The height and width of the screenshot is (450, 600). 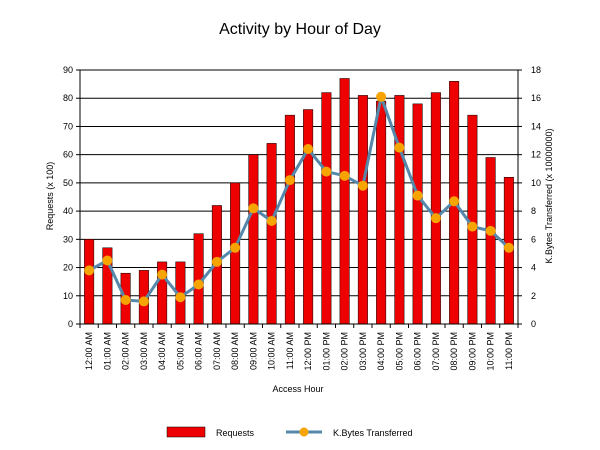 I want to click on y2-tick-label: 18, so click(x=536, y=70).